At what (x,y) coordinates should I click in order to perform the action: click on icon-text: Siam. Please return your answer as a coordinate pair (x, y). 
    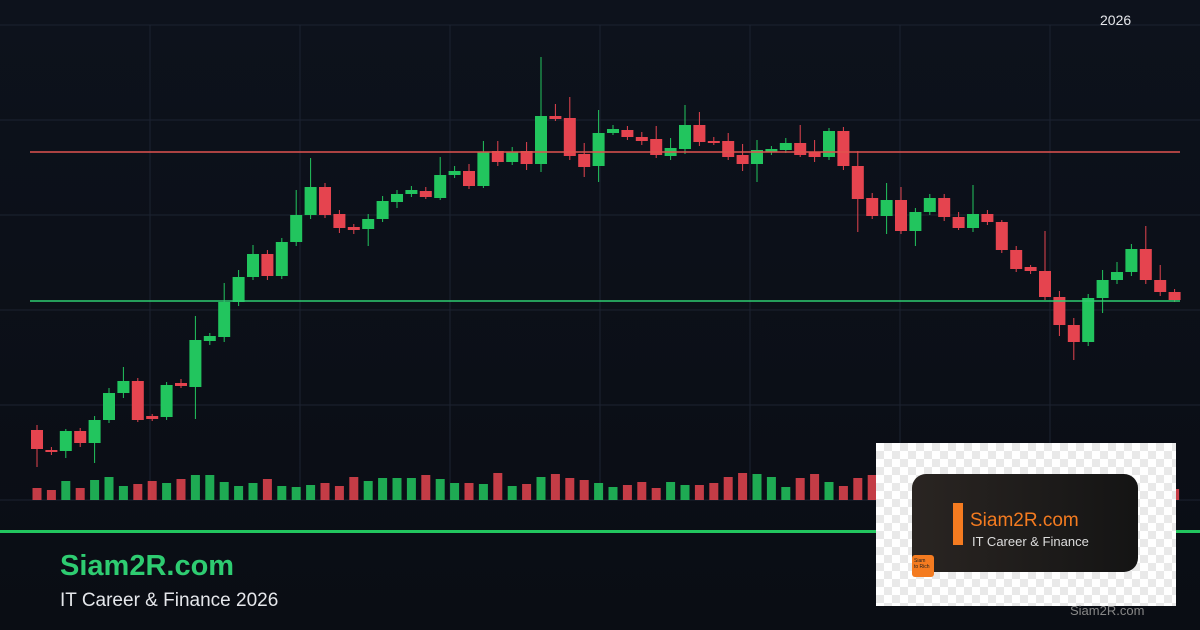
    Looking at the image, I should click on (920, 561).